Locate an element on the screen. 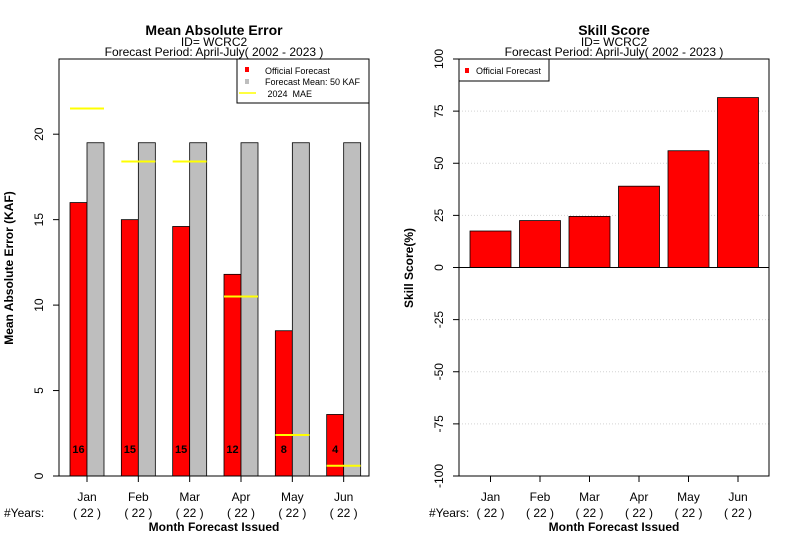 This screenshot has height=550, width=800. mae-legend-official: Official Forecast is located at coordinates (297, 71).